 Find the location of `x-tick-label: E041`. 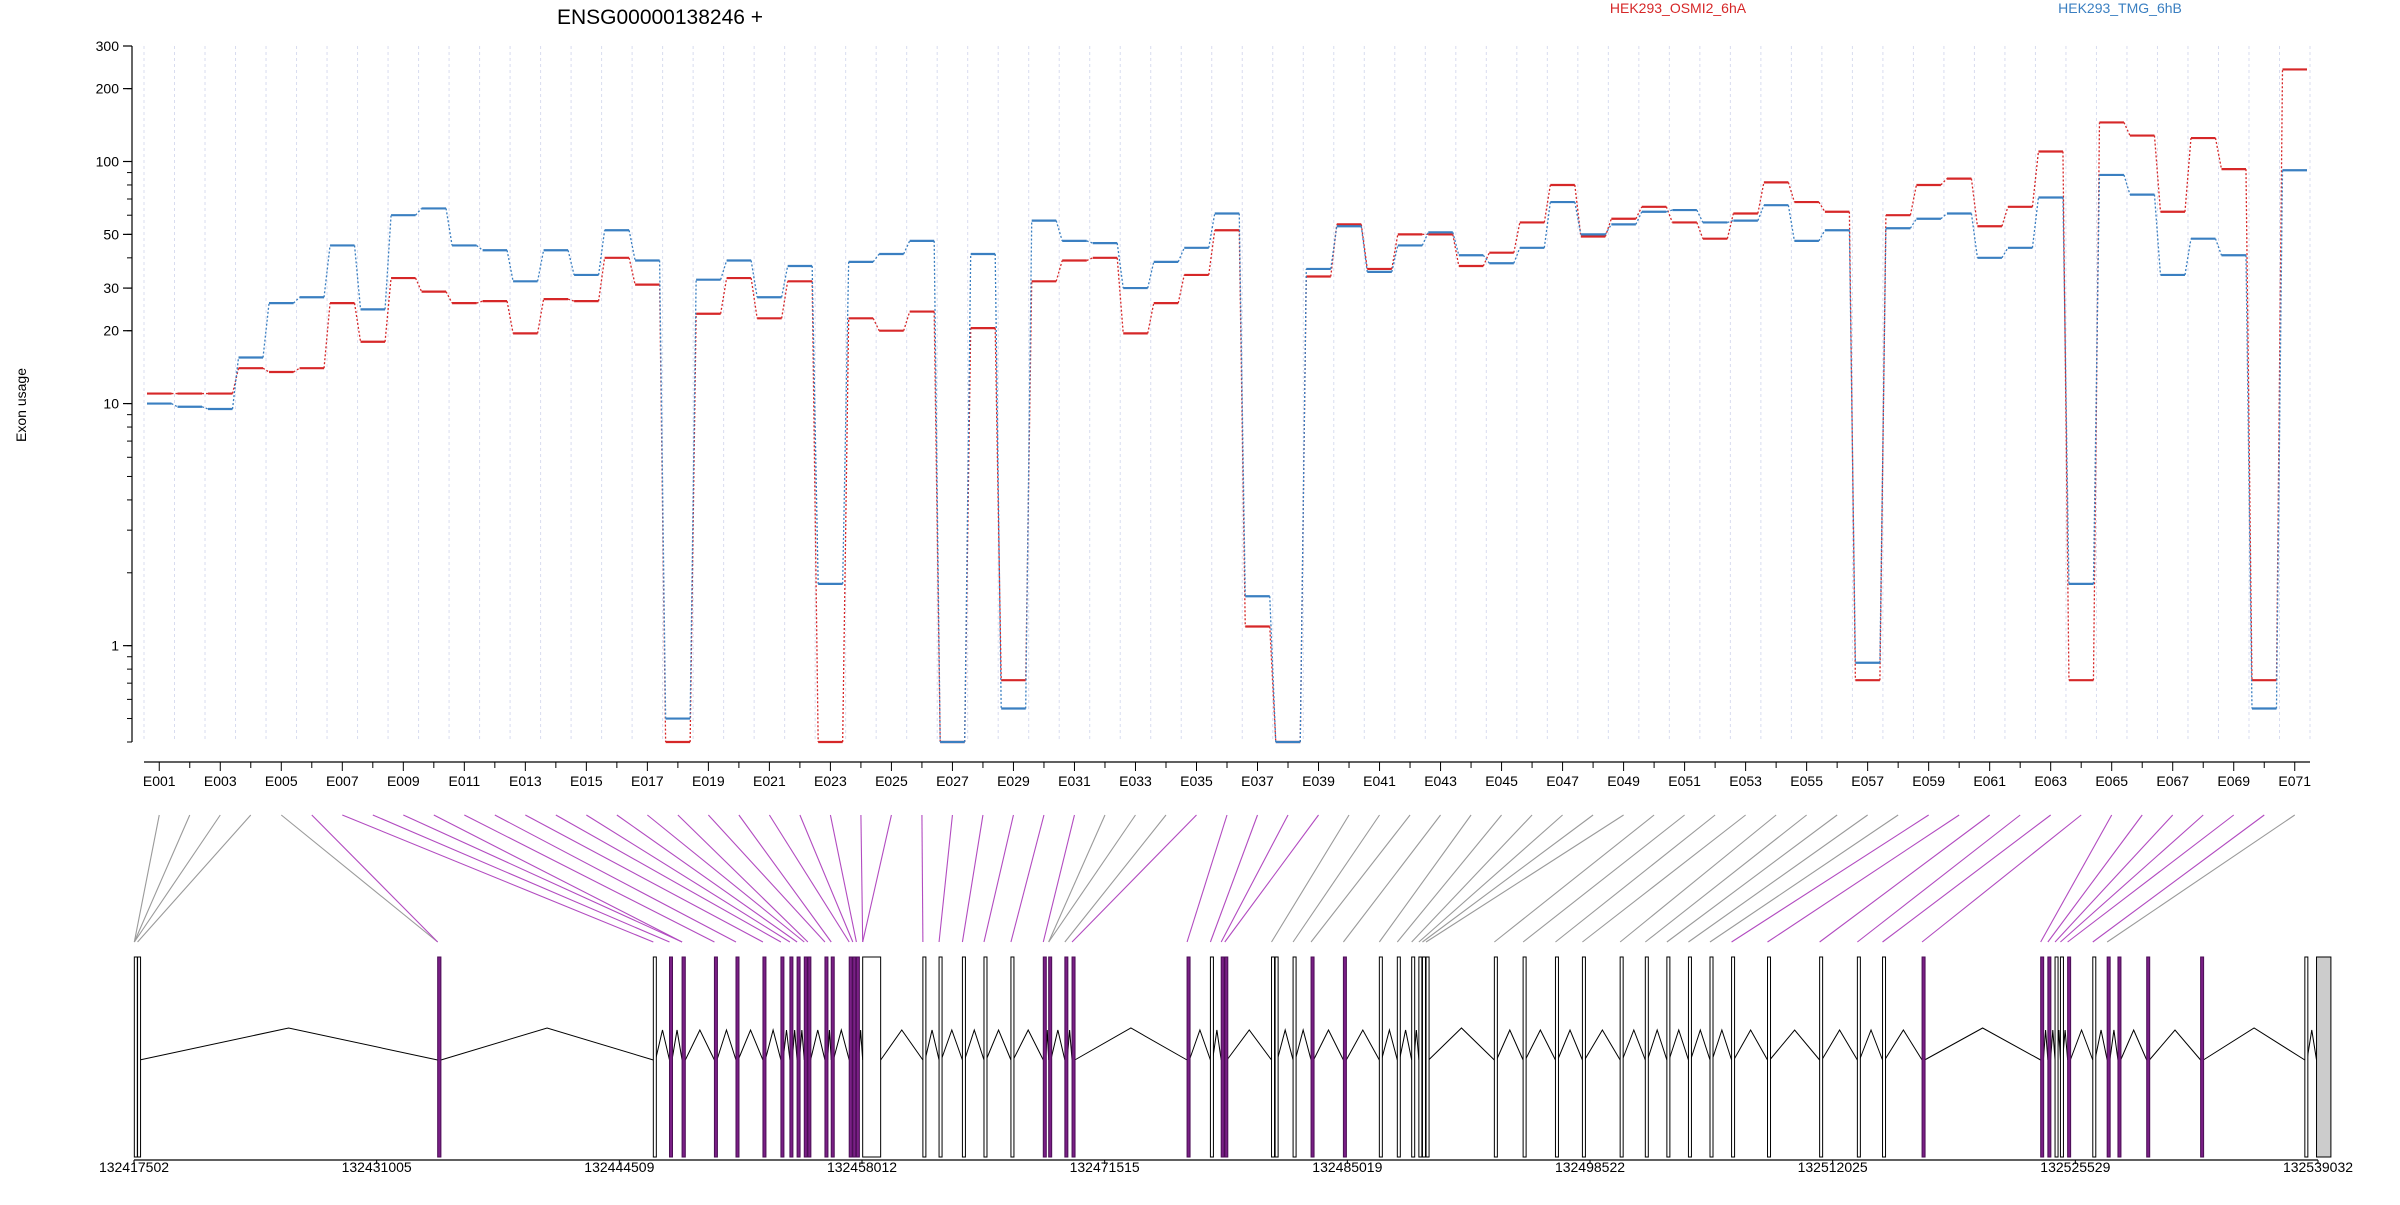

x-tick-label: E041 is located at coordinates (1379, 781).